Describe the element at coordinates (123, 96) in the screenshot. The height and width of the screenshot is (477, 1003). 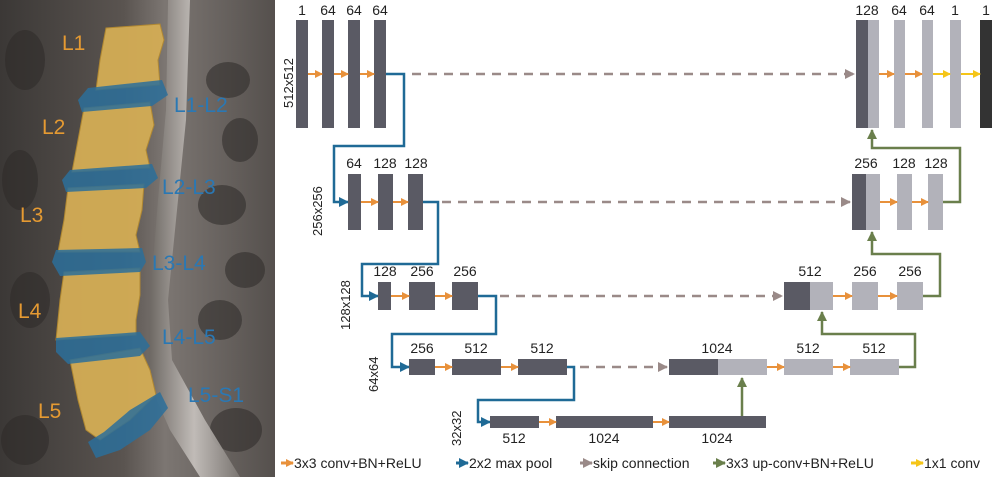
I see `disc-l1-l2` at that location.